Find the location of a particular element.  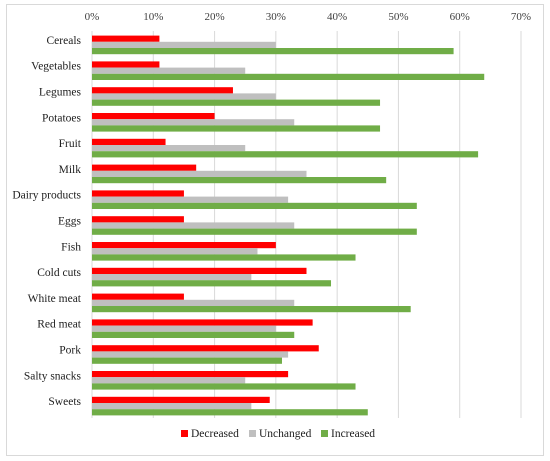

x-tick-label: 40% is located at coordinates (337, 17).